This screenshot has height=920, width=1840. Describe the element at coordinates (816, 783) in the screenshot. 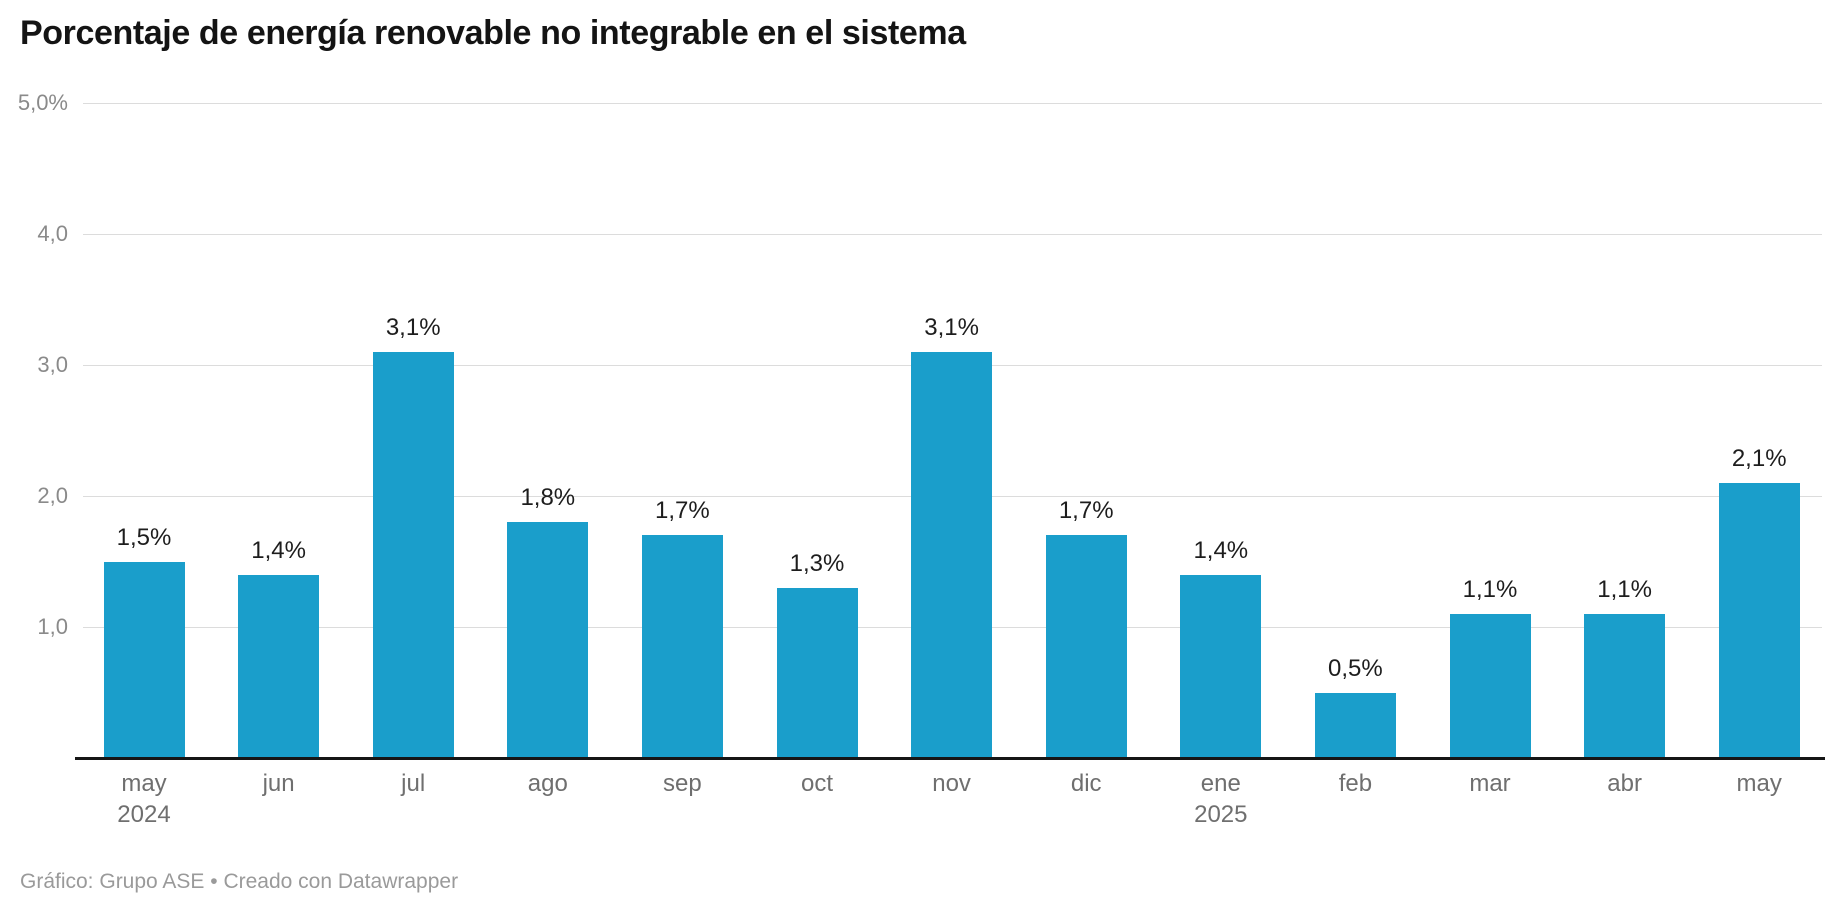

I see `x-axis-label: oct` at that location.